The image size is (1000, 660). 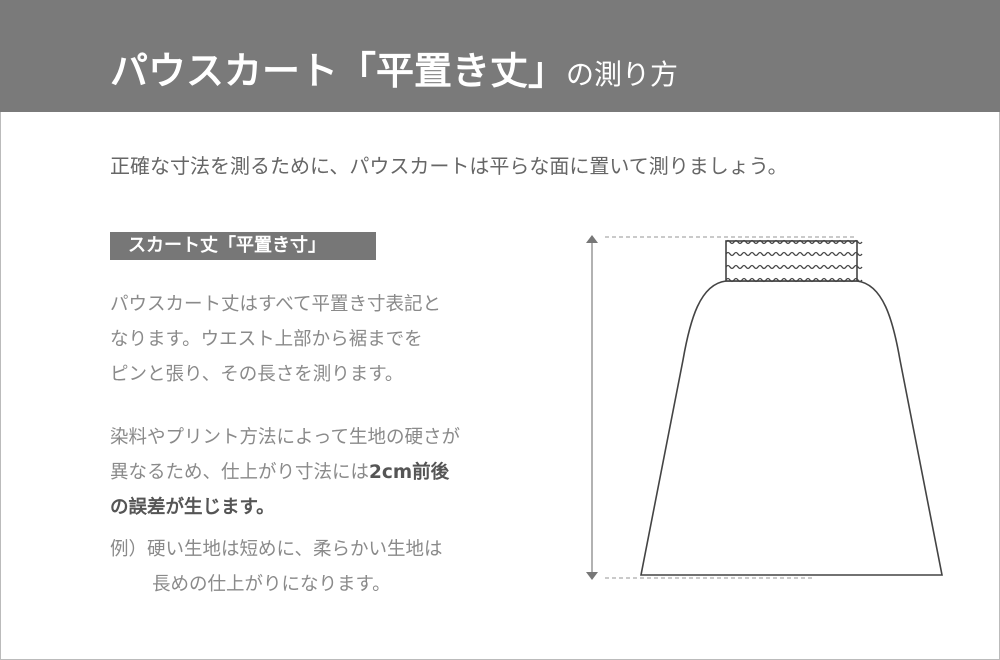 I want to click on text-bold: 2cm前後, so click(x=409, y=472).